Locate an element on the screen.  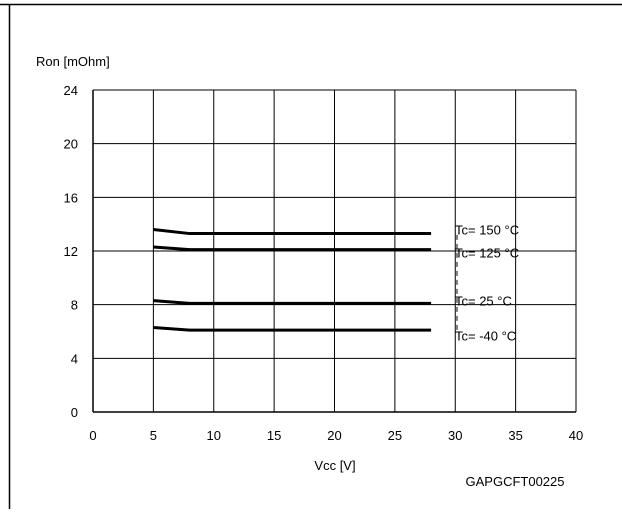
series-label-1: Tc= 125 °C is located at coordinates (487, 252).